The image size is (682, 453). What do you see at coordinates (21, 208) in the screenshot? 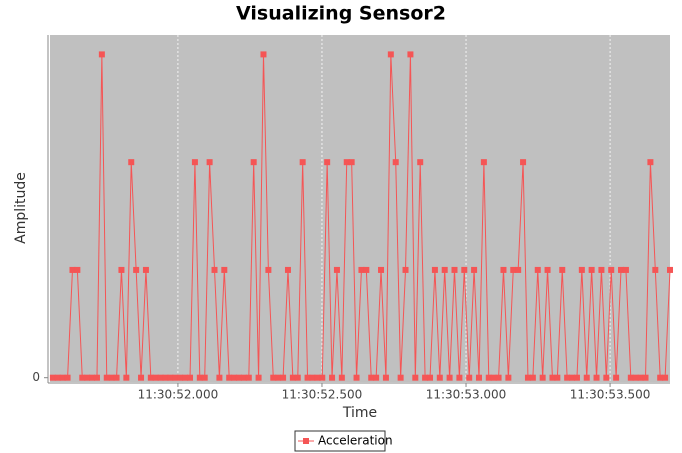
I see `y-axis-label: Amplitude` at bounding box center [21, 208].